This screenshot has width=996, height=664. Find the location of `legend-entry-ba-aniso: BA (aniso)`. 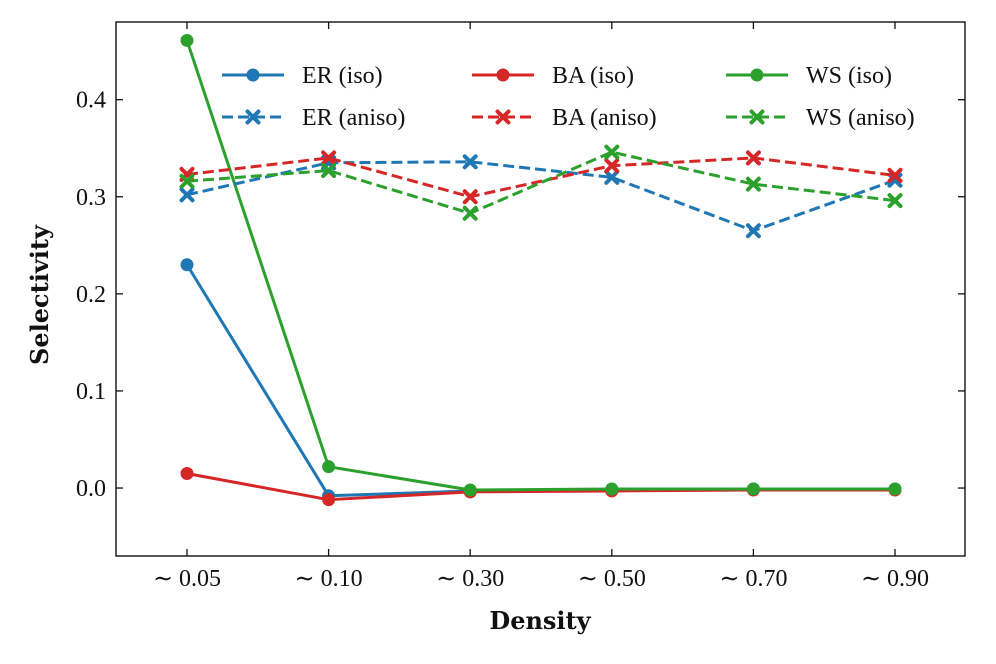

legend-entry-ba-aniso: BA (aniso) is located at coordinates (564, 118).